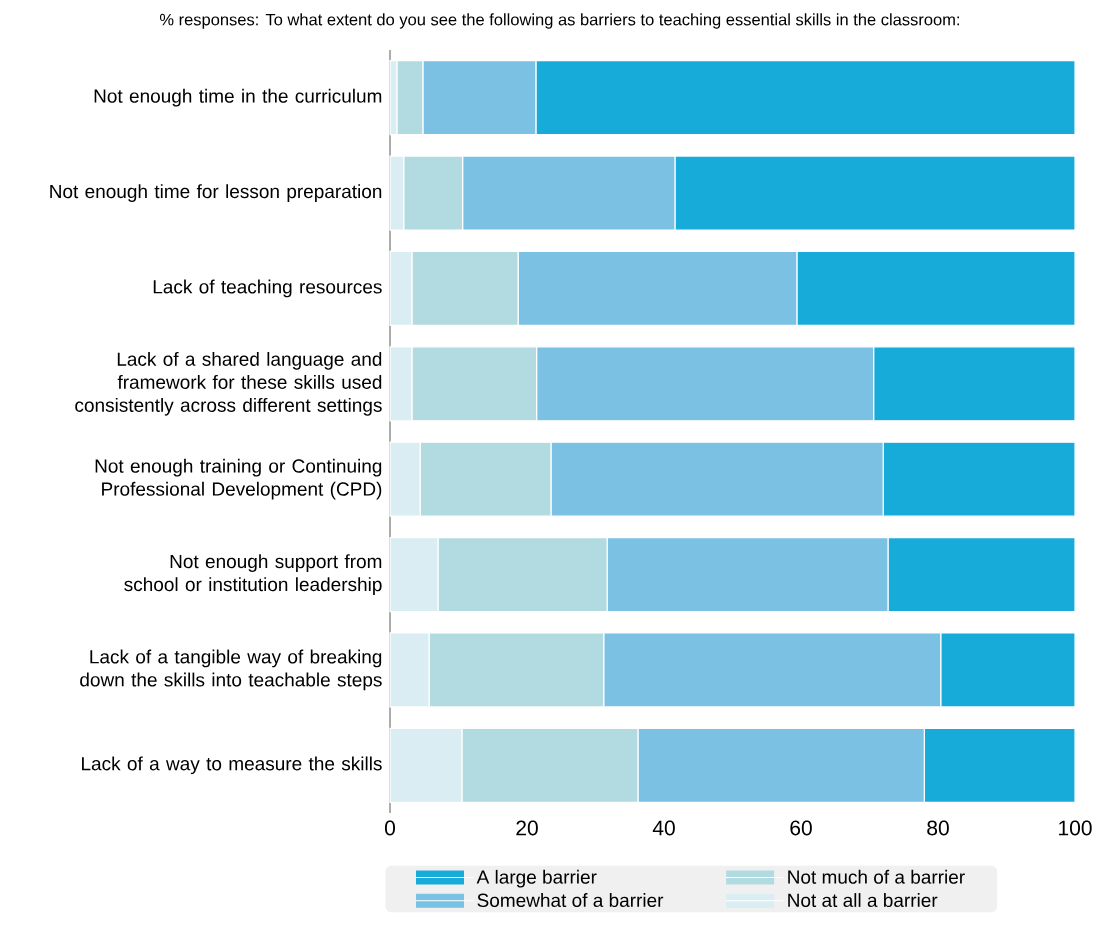  What do you see at coordinates (1075, 828) in the screenshot?
I see `x-tick-label: 100` at bounding box center [1075, 828].